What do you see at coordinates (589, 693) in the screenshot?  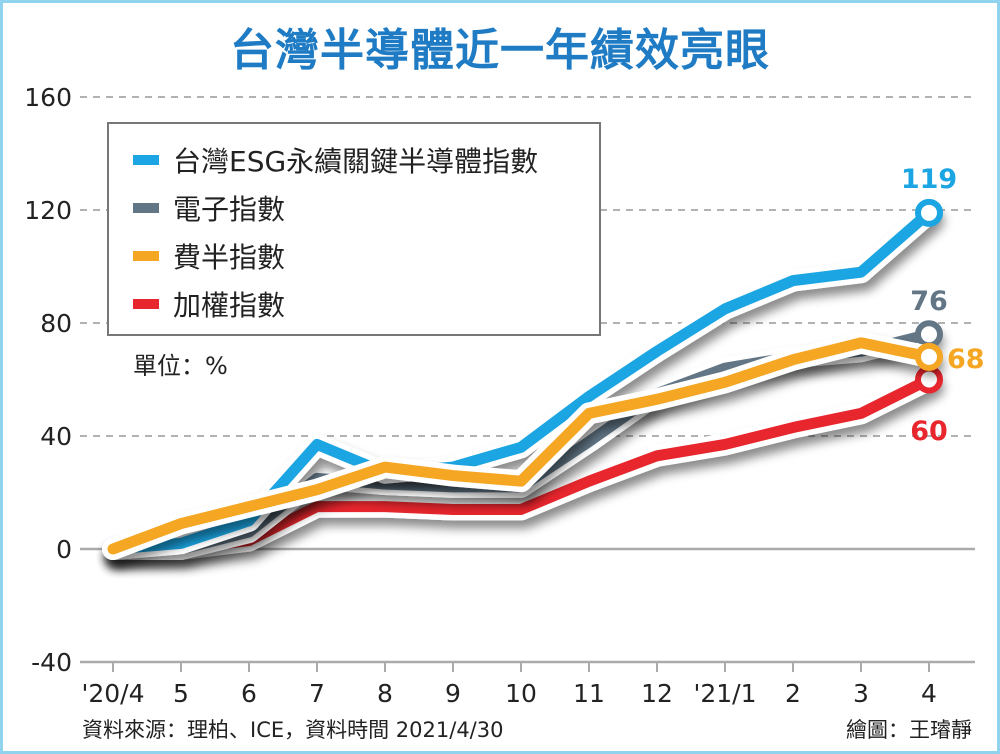 I see `x-tick-label: 11` at bounding box center [589, 693].